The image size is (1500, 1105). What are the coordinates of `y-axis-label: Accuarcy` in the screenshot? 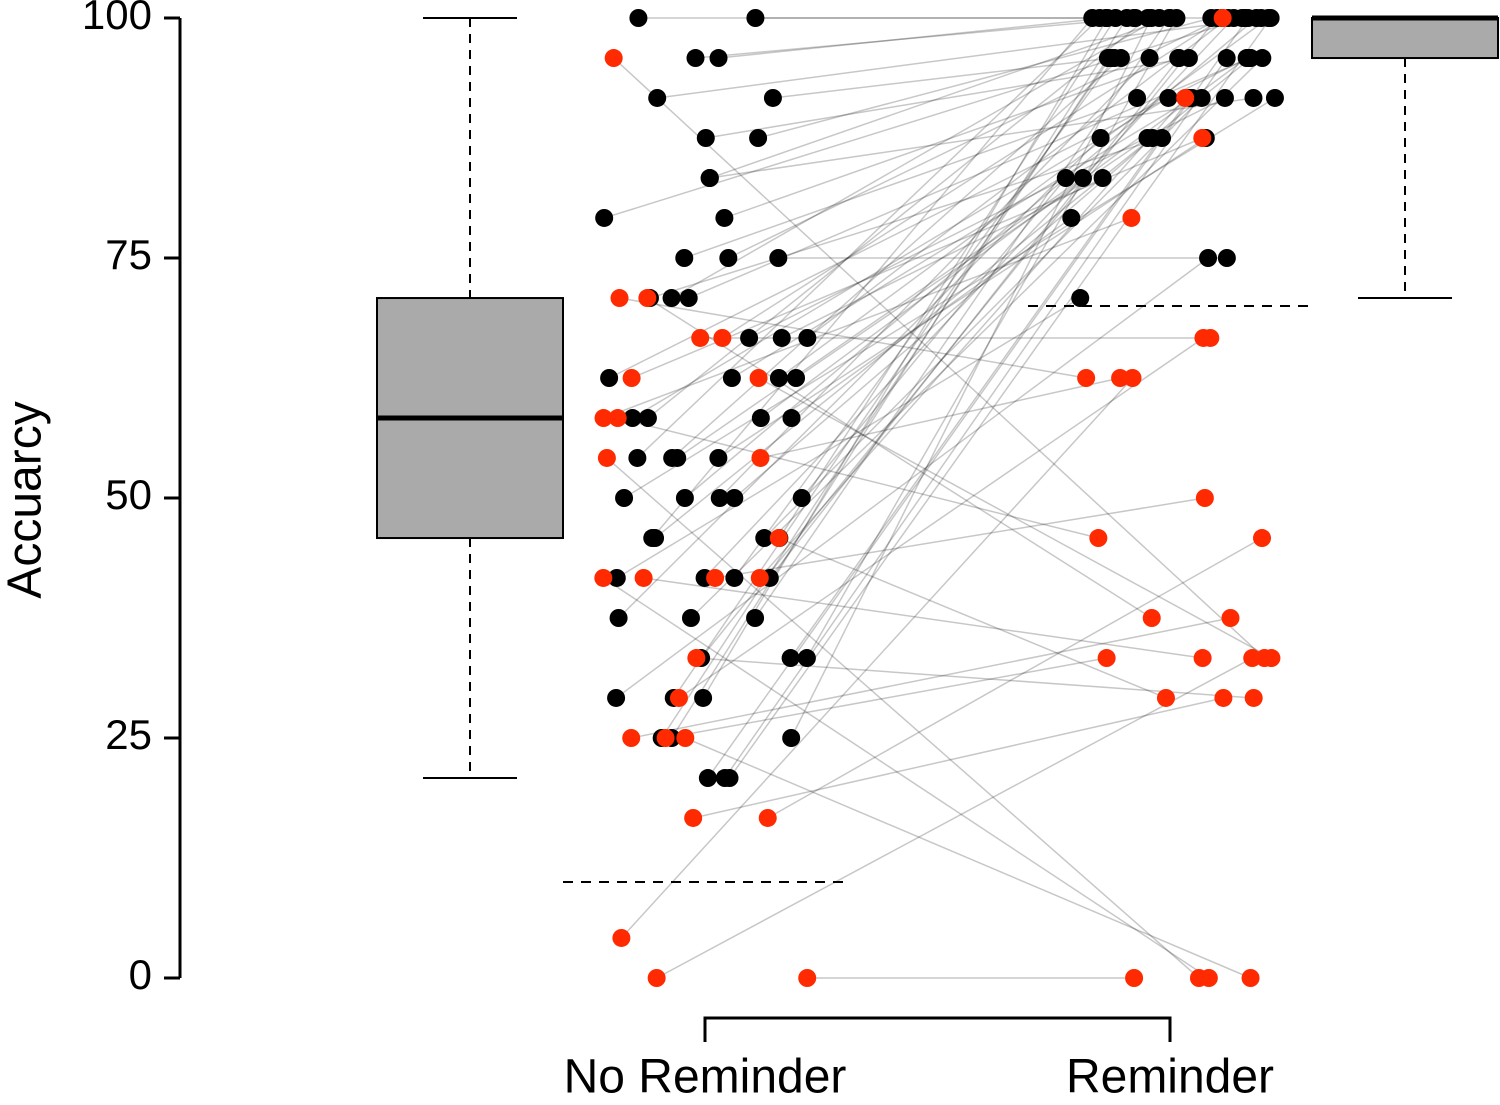 It's located at (26, 499).